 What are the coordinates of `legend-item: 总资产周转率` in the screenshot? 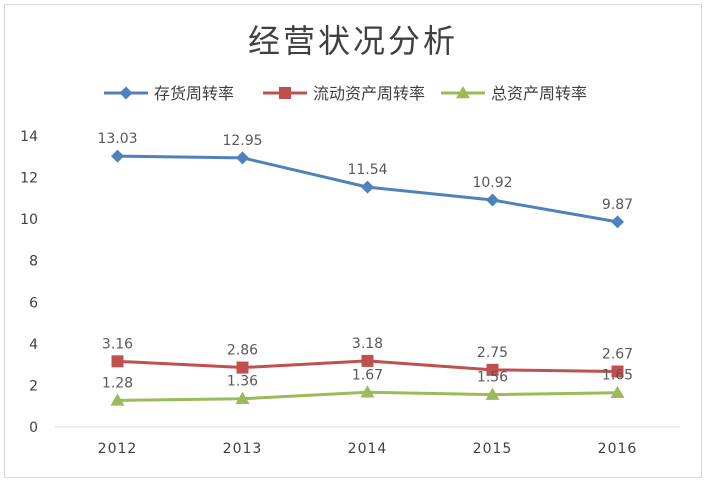 It's located at (514, 93).